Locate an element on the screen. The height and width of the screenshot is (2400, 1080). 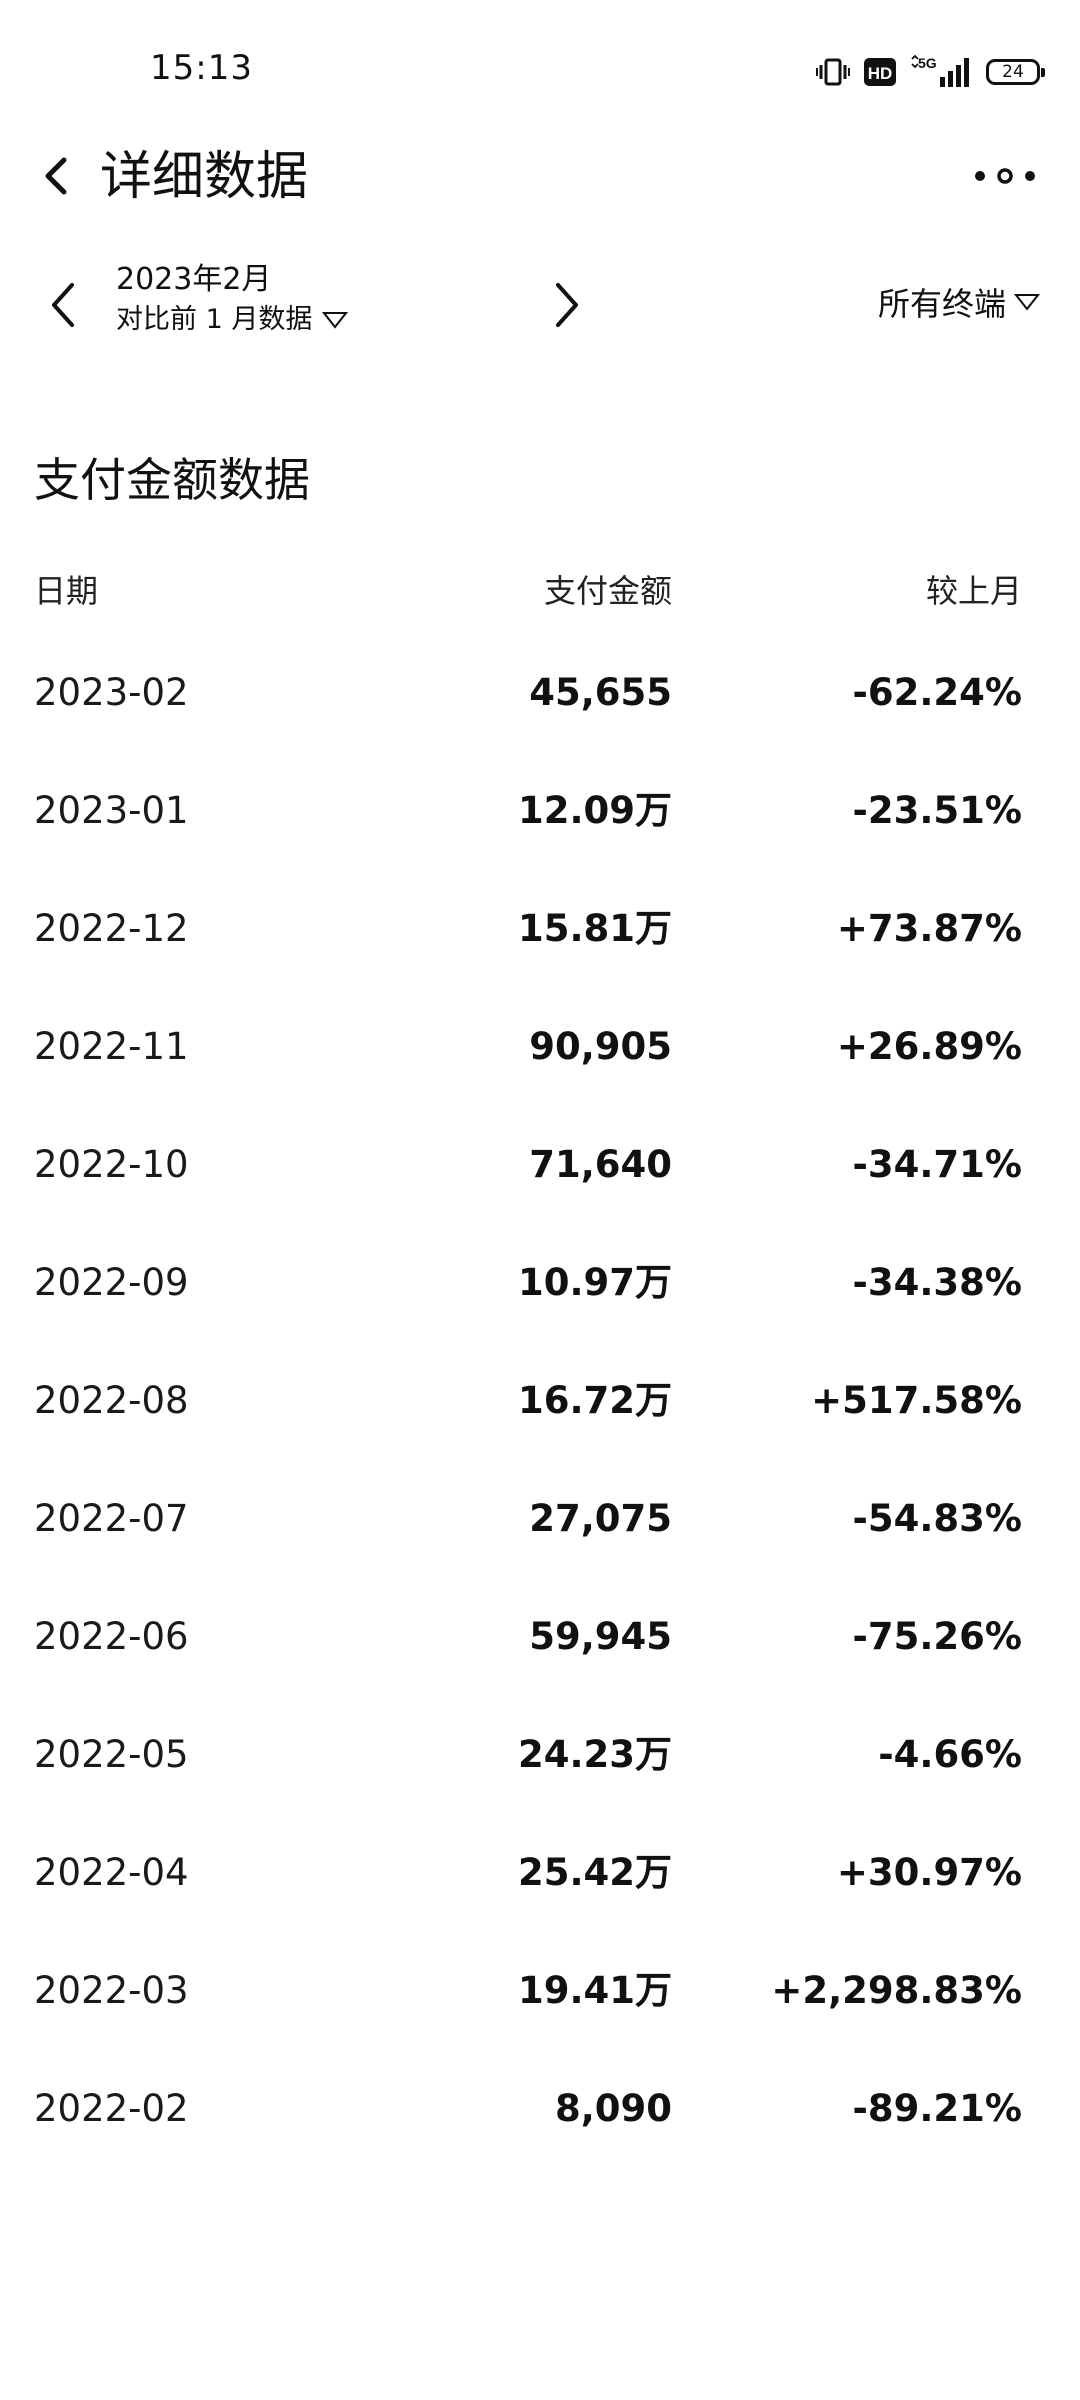
row-amount: 24.23万 is located at coordinates (594, 1754).